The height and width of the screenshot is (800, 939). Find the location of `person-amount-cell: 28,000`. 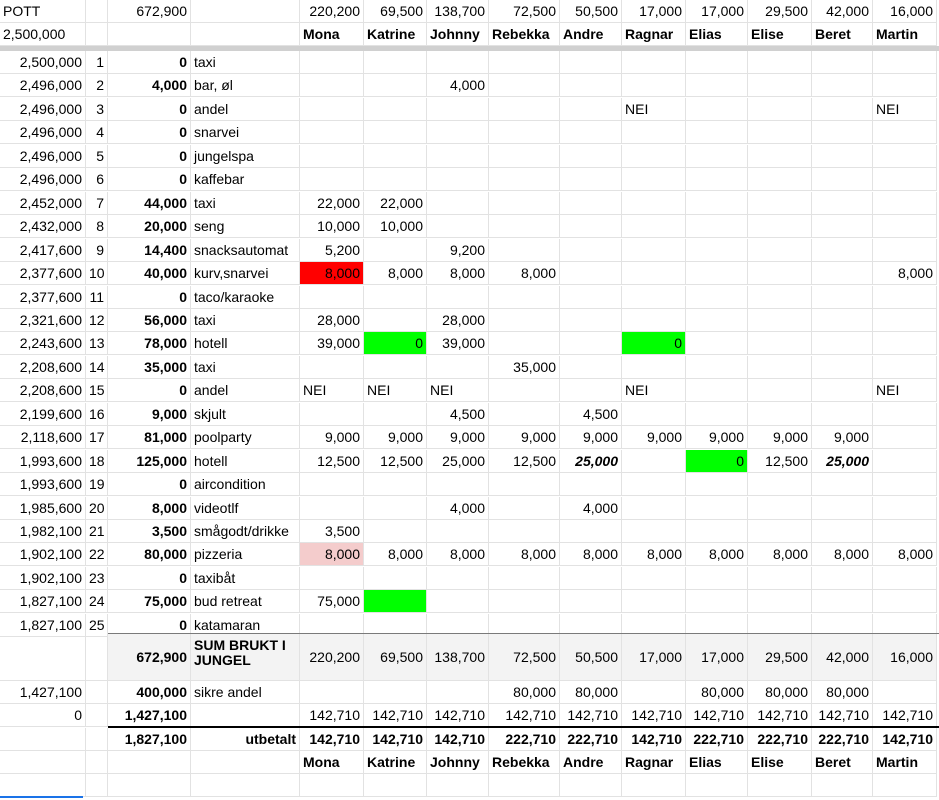

person-amount-cell: 28,000 is located at coordinates (332, 320).